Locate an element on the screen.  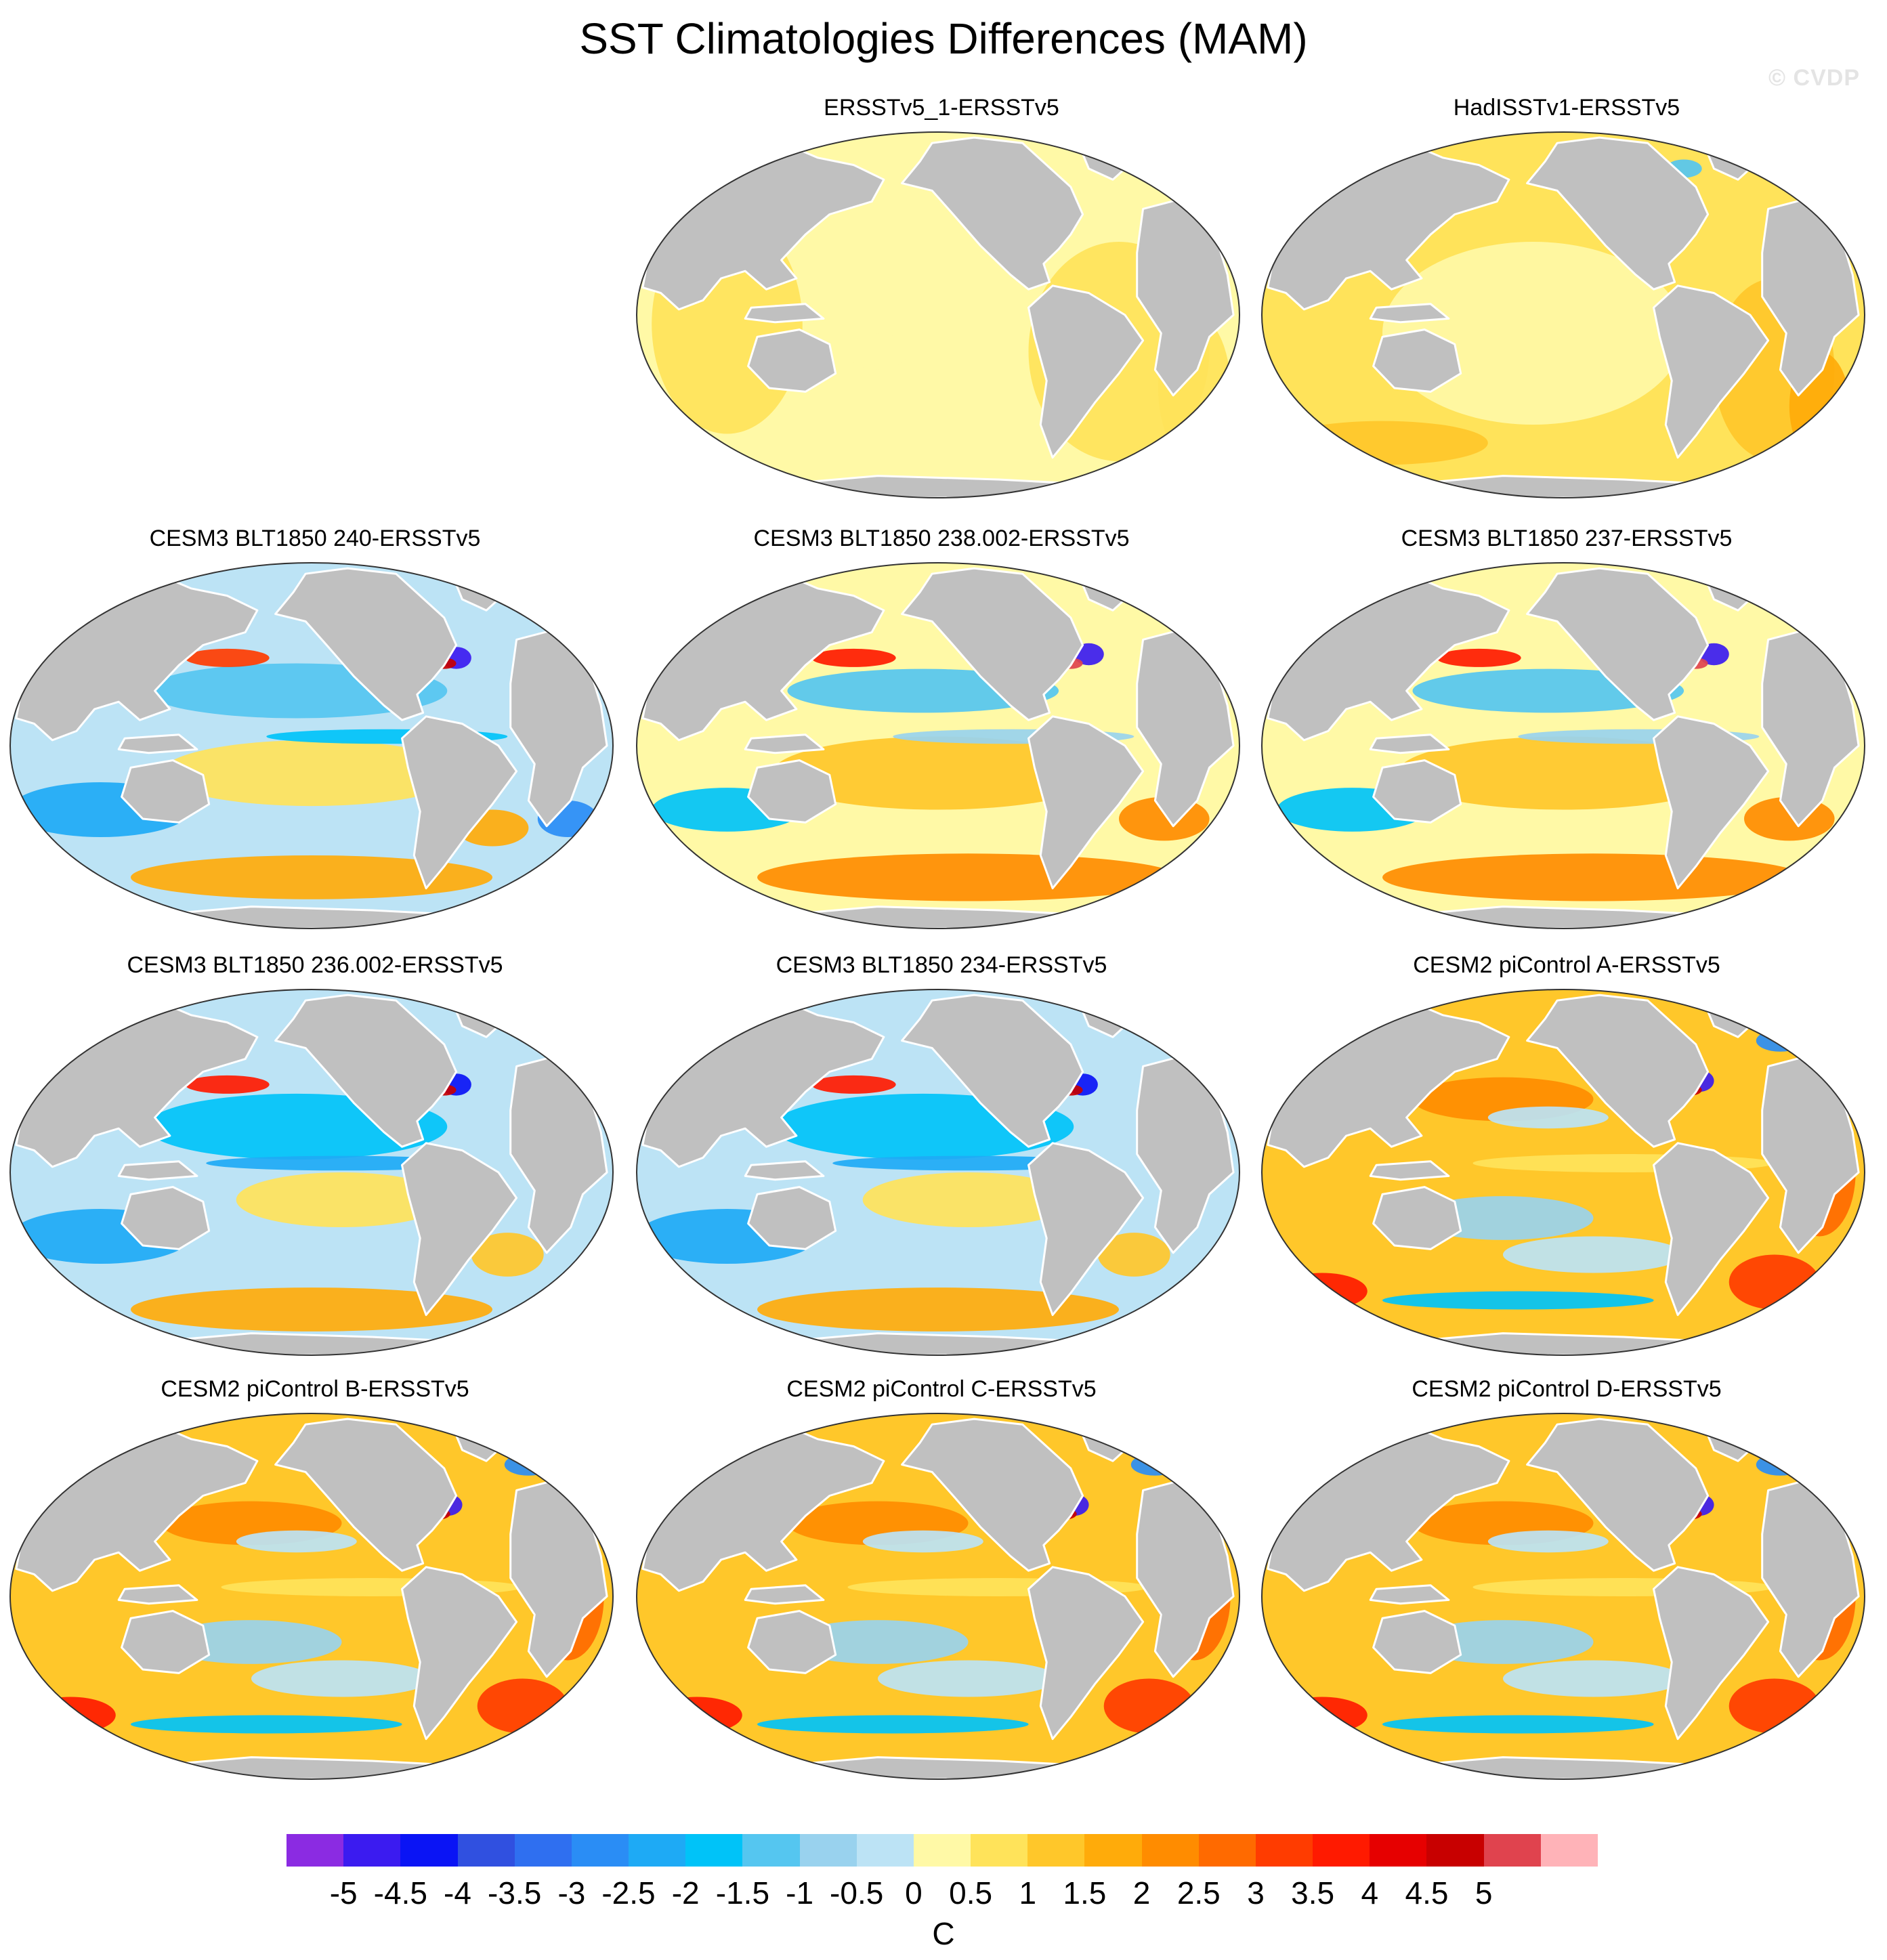
panel-title: CESM3 BLT1850 240-ERSSTv5 is located at coordinates (315, 538).